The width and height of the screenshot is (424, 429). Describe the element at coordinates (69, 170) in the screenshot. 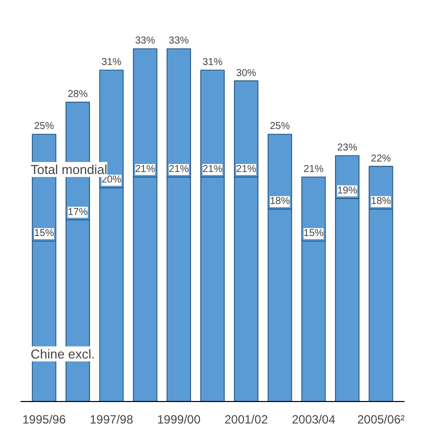

I see `series-label: Total mondial` at that location.